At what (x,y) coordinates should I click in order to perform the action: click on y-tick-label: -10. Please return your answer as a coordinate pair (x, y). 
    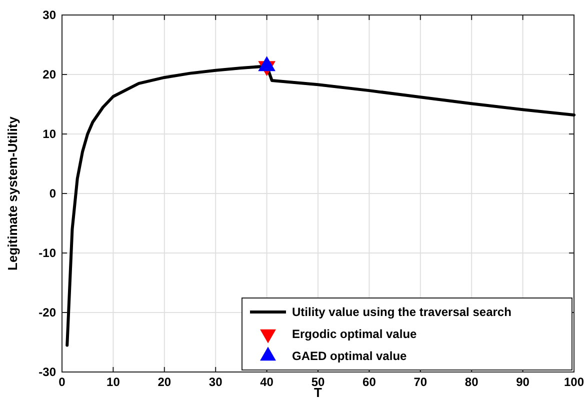
    Looking at the image, I should click on (47, 253).